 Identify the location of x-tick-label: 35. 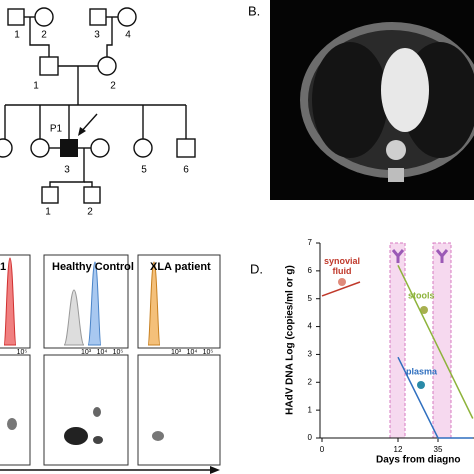
(438, 449).